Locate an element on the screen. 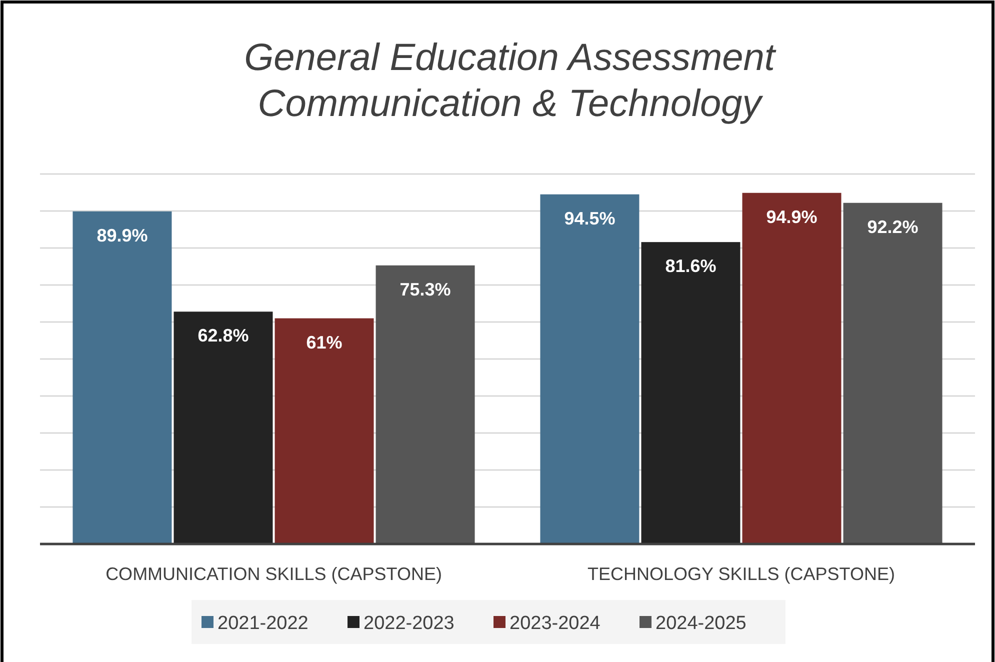 This screenshot has height=662, width=995. data-label: 75.3% is located at coordinates (425, 289).